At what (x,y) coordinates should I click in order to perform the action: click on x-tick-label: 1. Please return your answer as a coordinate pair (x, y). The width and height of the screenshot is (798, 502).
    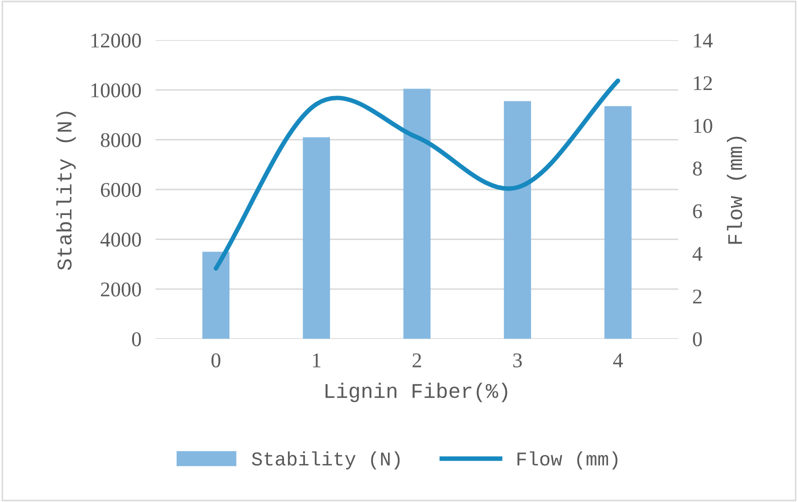
    Looking at the image, I should click on (316, 360).